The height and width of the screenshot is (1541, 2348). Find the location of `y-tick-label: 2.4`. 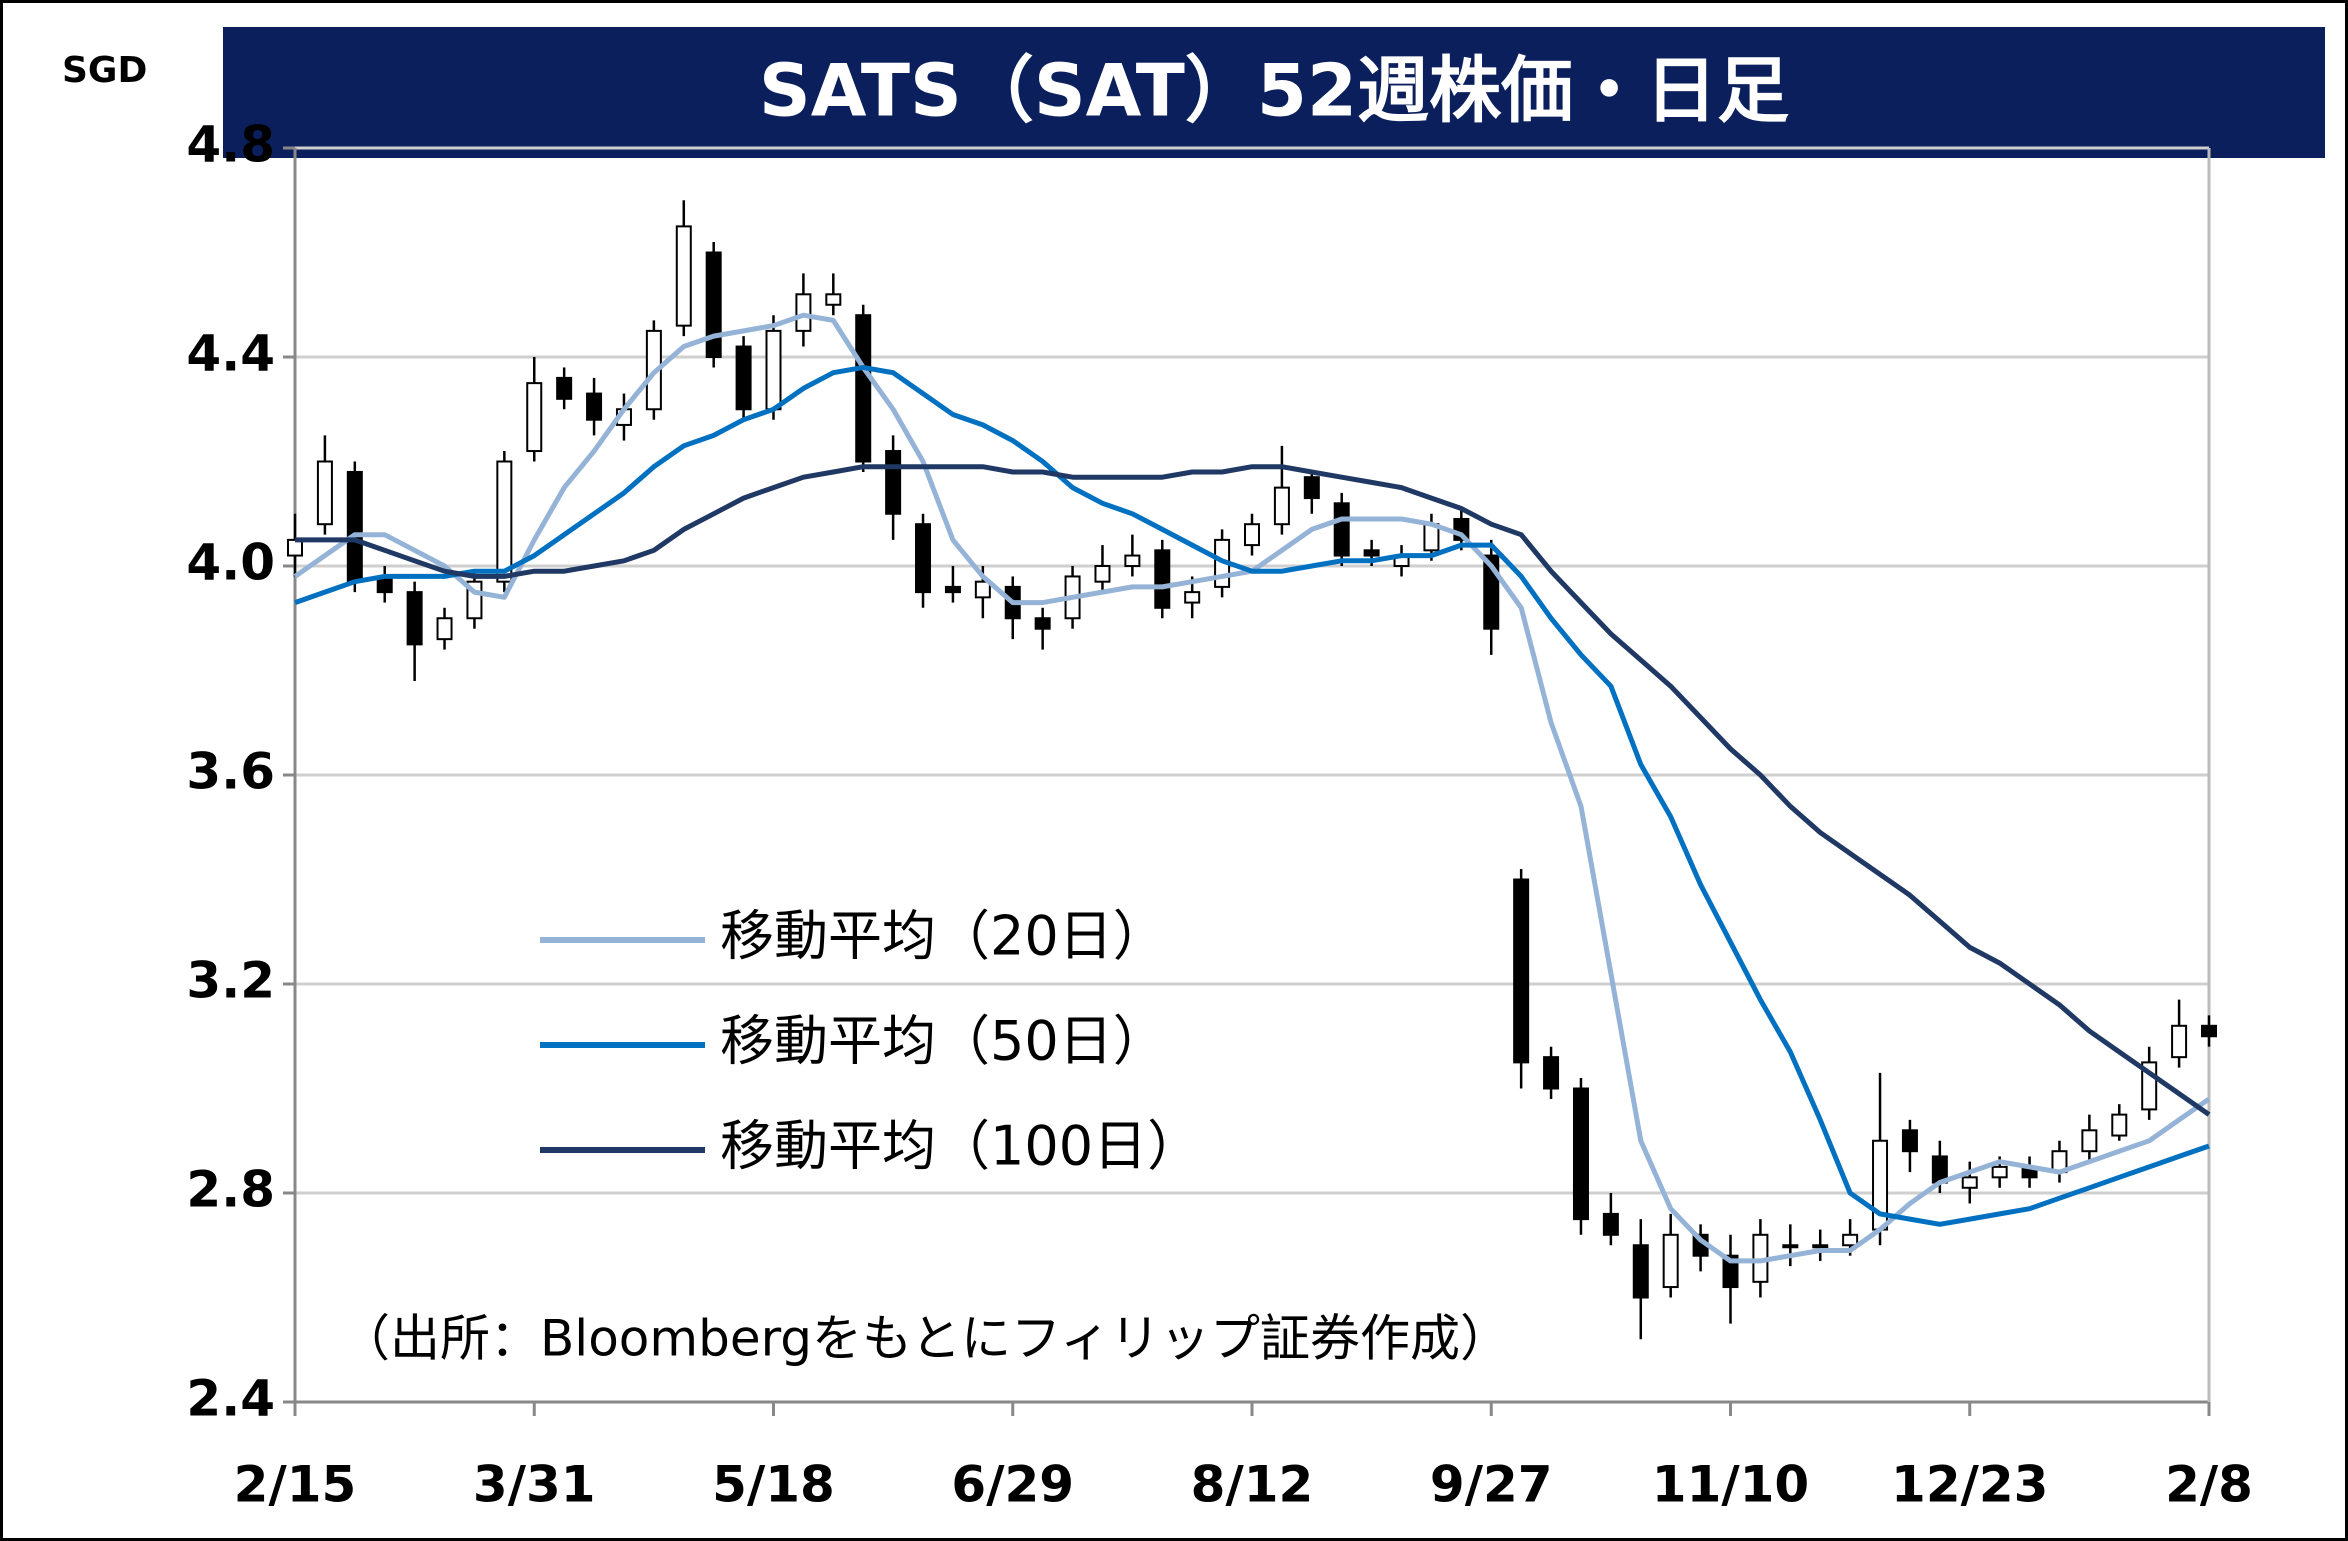

y-tick-label: 2.4 is located at coordinates (230, 1399).